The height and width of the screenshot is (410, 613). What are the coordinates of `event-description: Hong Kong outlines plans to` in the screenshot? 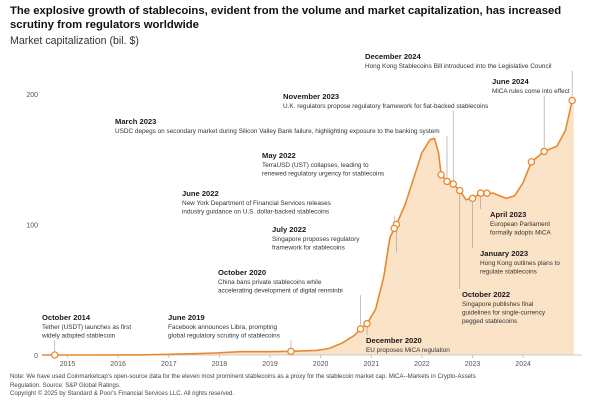 It's located at (520, 263).